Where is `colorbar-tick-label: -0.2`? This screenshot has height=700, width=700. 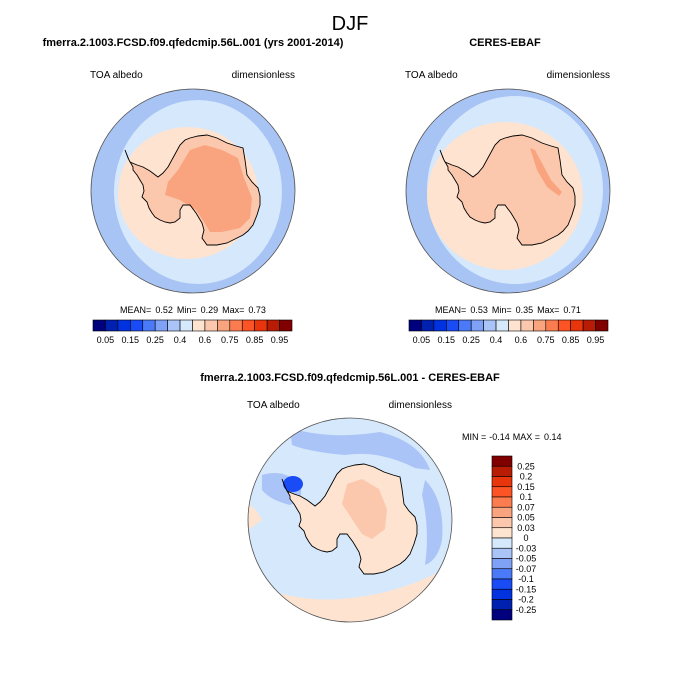 colorbar-tick-label: -0.2 is located at coordinates (526, 600).